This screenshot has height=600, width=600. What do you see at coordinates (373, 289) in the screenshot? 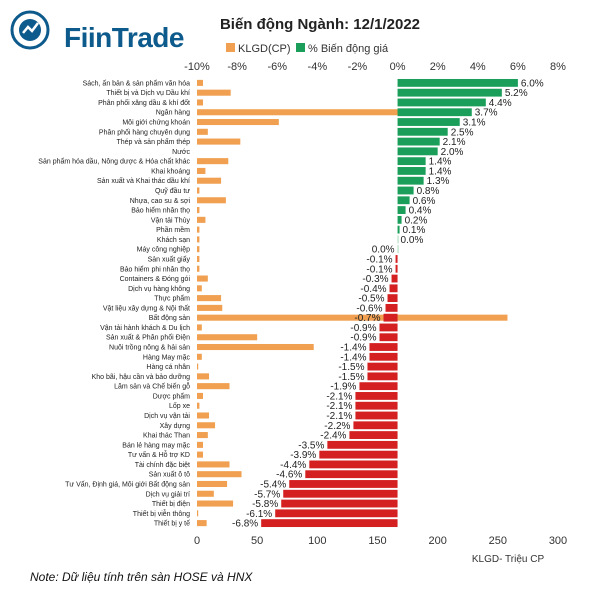
I see `price-data-label: -0.4%` at bounding box center [373, 289].